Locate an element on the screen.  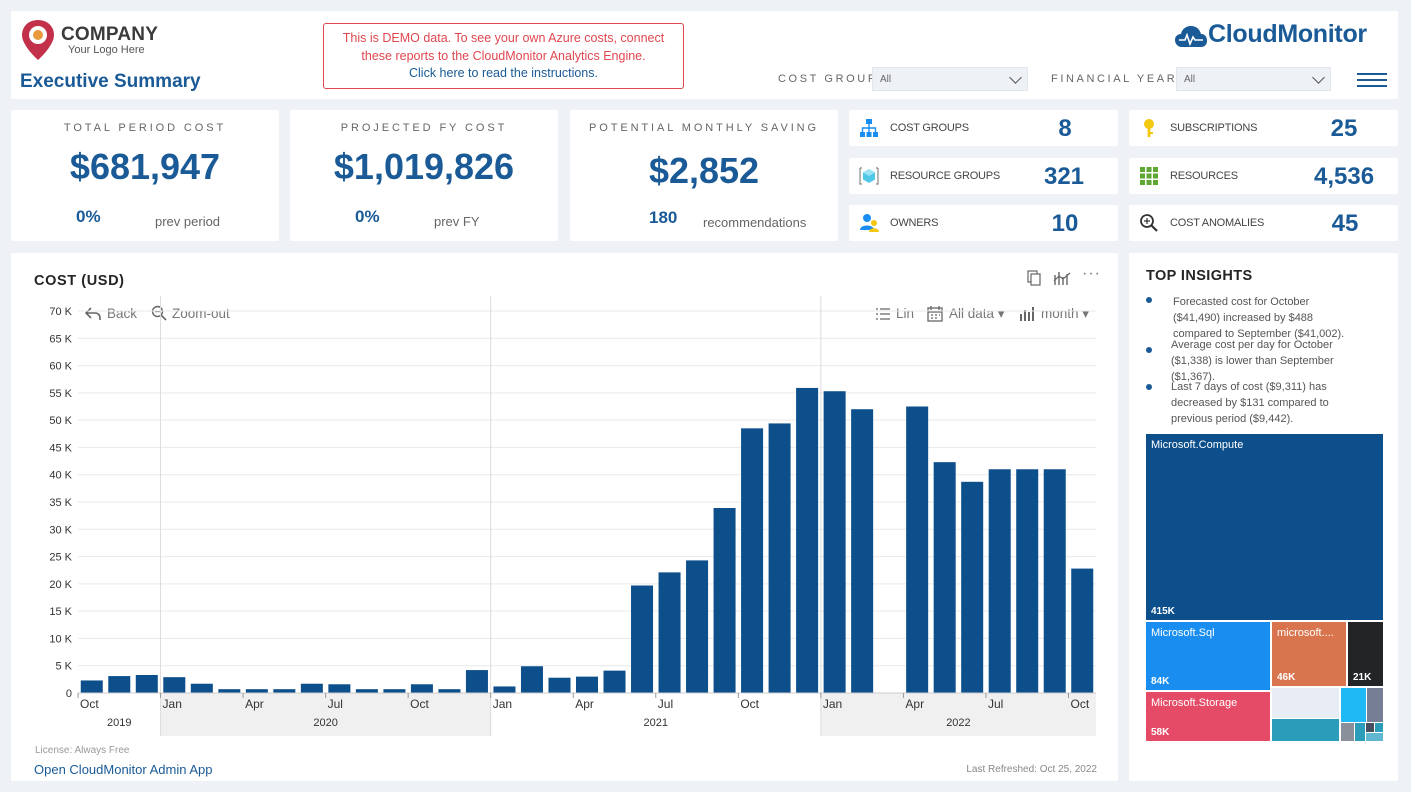
x-tick-label: Oct is located at coordinates (1079, 704).